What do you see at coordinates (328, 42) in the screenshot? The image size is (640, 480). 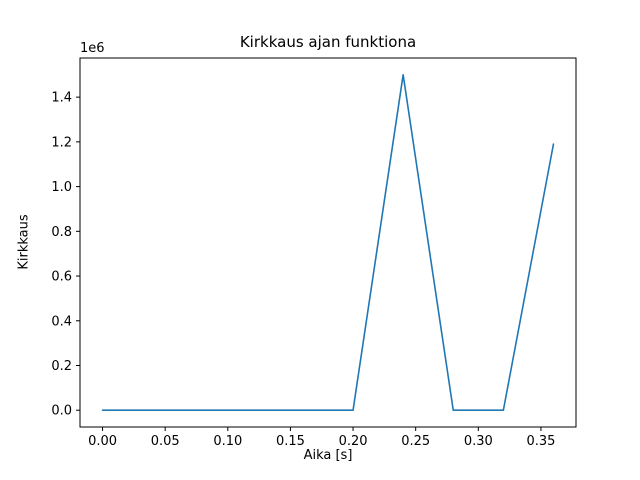 I see `chart-title: Kirkkaus ajan funktiona` at bounding box center [328, 42].